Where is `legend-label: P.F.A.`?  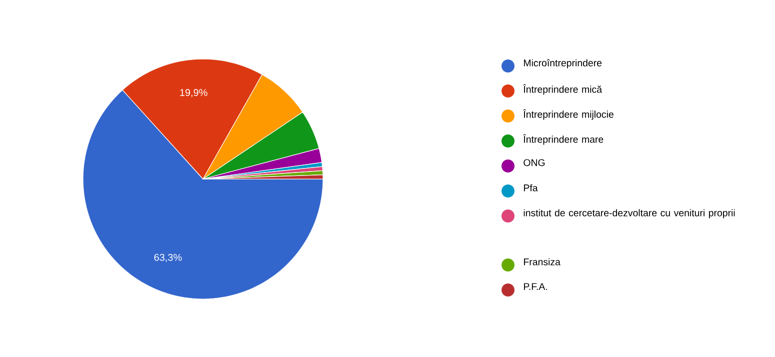
legend-label: P.F.A. is located at coordinates (535, 286).